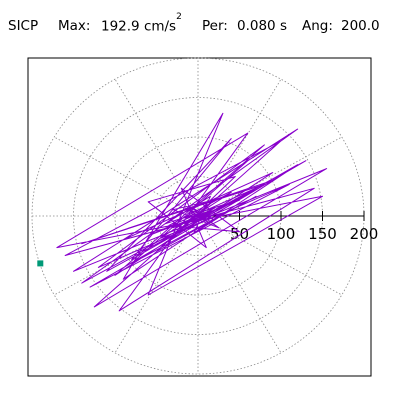 The width and height of the screenshot is (400, 400). What do you see at coordinates (317, 26) in the screenshot?
I see `ang-label: Ang:` at bounding box center [317, 26].